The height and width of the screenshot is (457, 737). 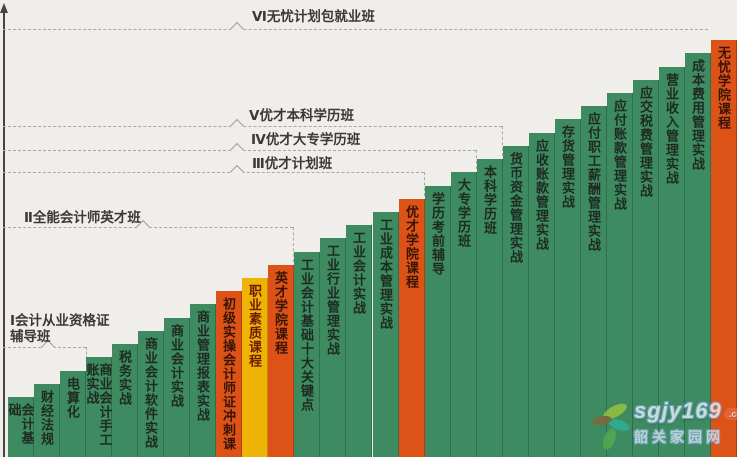 I want to click on course-bar: 商业管理报表实战, so click(x=203, y=380).